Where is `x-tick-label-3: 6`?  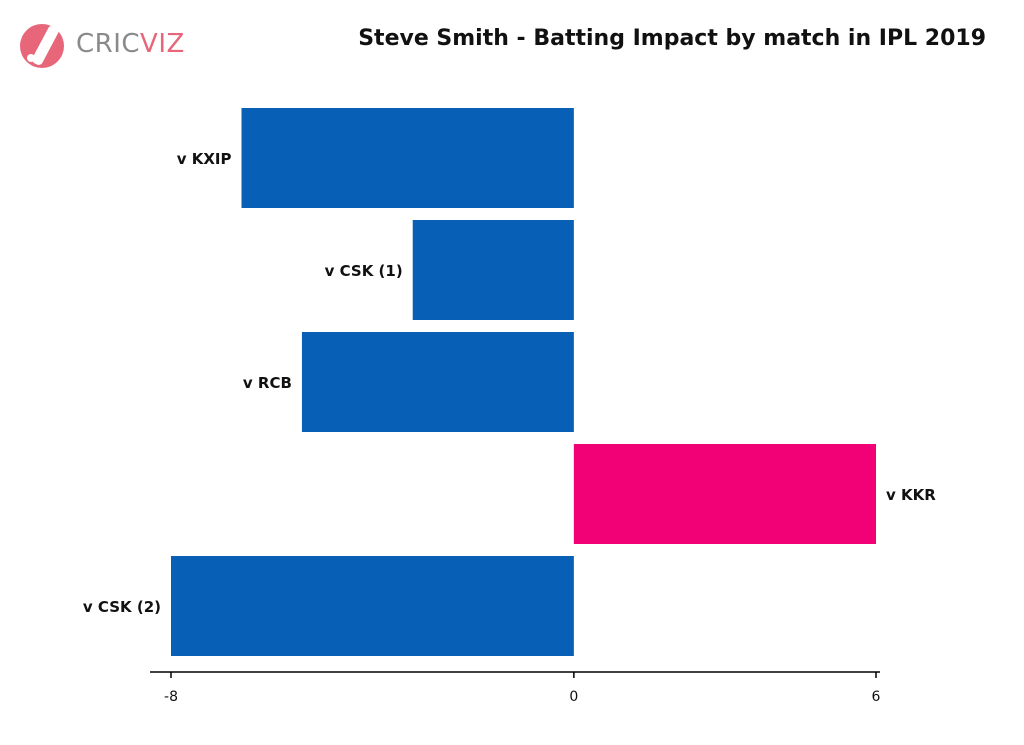 x-tick-label-3: 6 is located at coordinates (876, 697).